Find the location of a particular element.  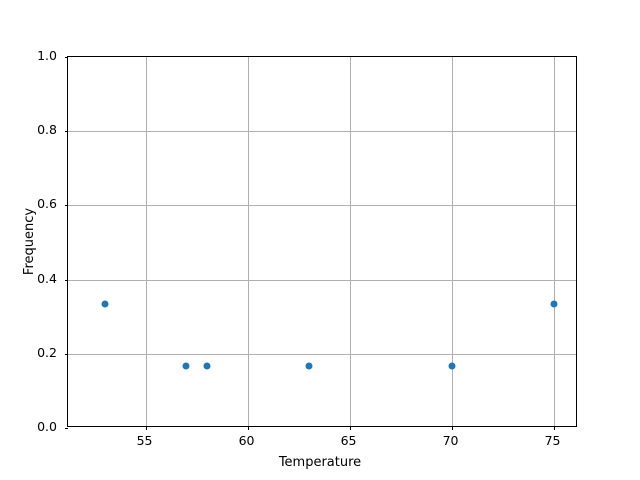

x-tick-label: 55 is located at coordinates (144, 440).